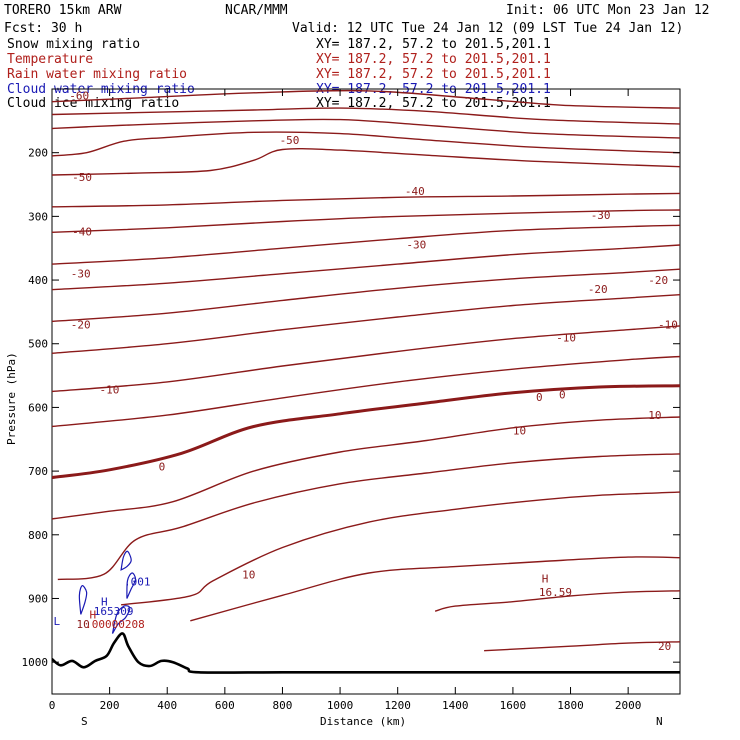 The height and width of the screenshot is (740, 740). Describe the element at coordinates (114, 611) in the screenshot. I see `extremum-annotation-3: 165309` at that location.